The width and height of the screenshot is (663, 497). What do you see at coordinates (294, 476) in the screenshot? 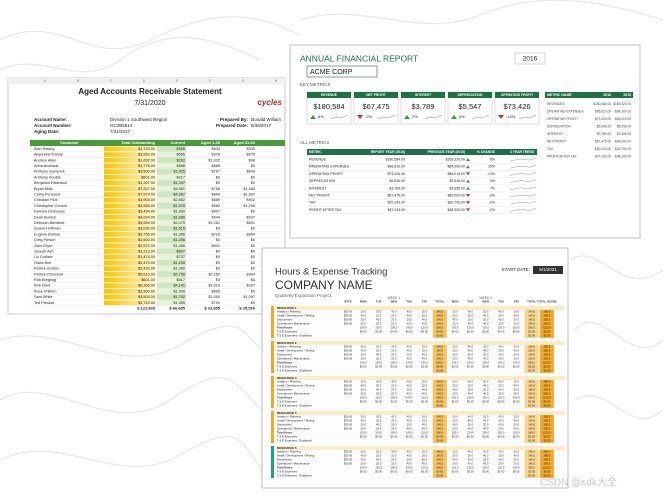
I see `task-name: T & E Expenses - Explained` at bounding box center [294, 476].